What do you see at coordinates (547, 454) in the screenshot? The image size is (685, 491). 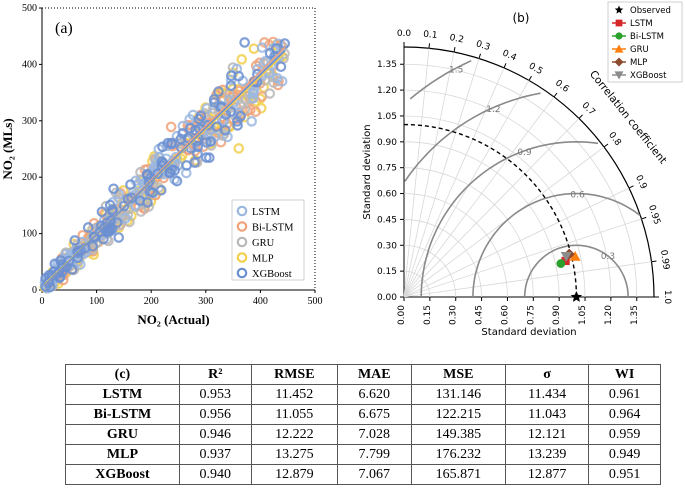 I see `table-cell: 13.239` at bounding box center [547, 454].